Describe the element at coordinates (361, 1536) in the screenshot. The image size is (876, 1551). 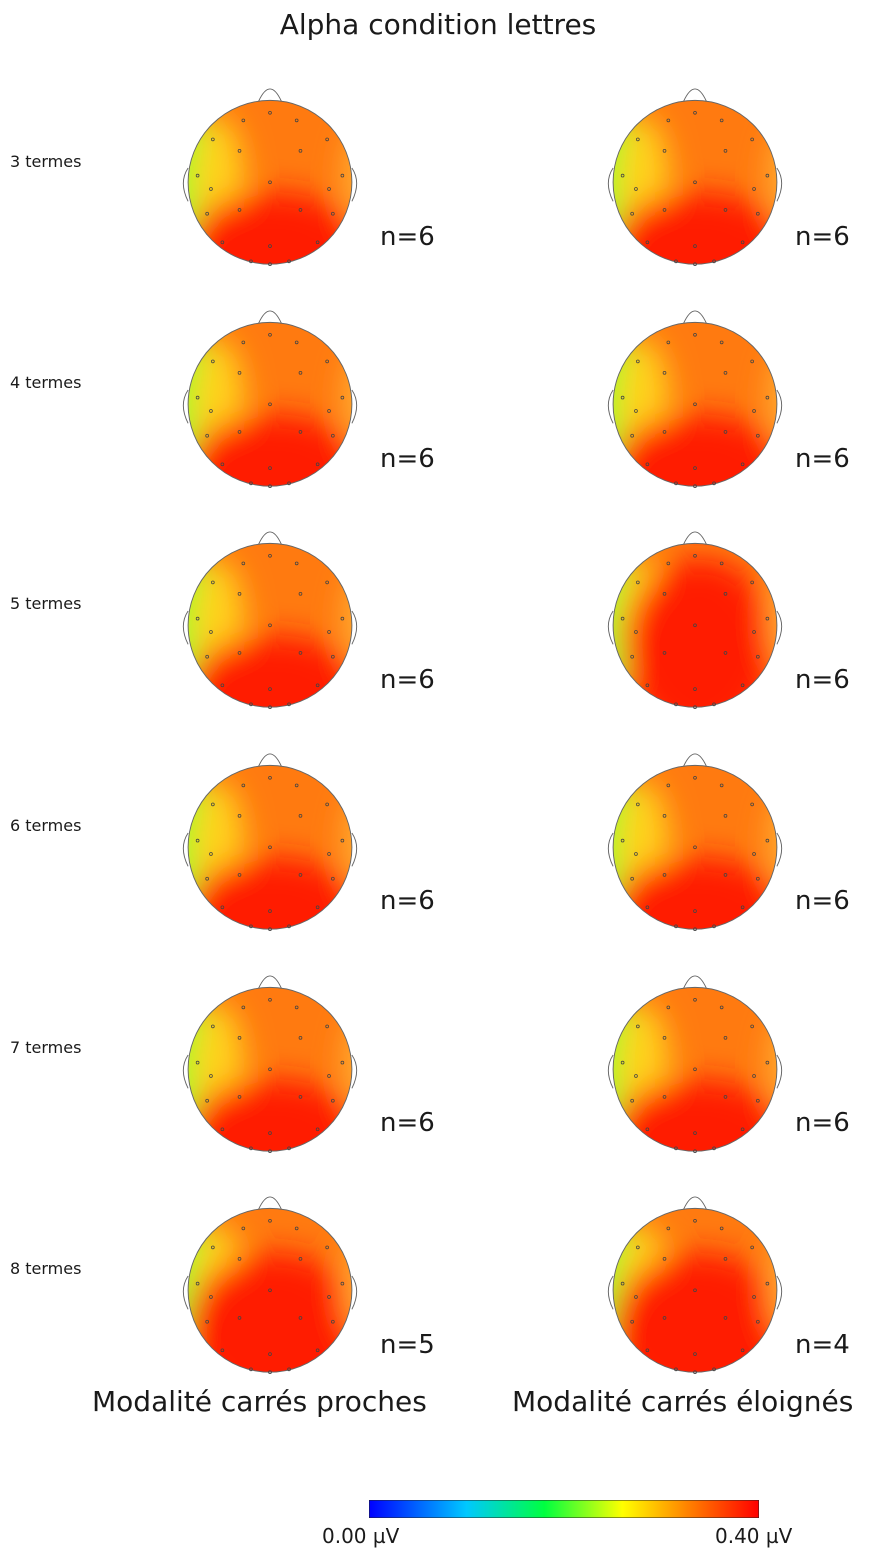
I see `colorbar-min-label: 0.00 µV` at that location.